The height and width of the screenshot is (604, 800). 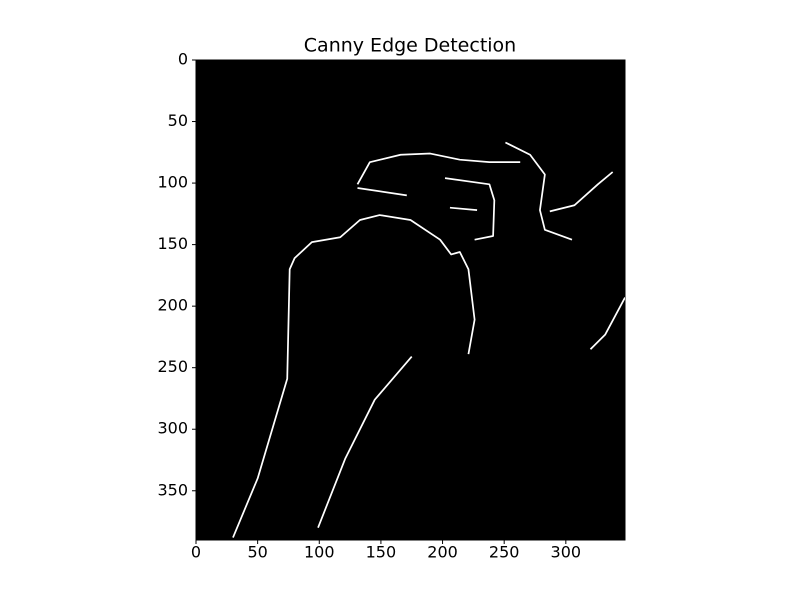 I want to click on y-tick-label: 0, so click(x=183, y=59).